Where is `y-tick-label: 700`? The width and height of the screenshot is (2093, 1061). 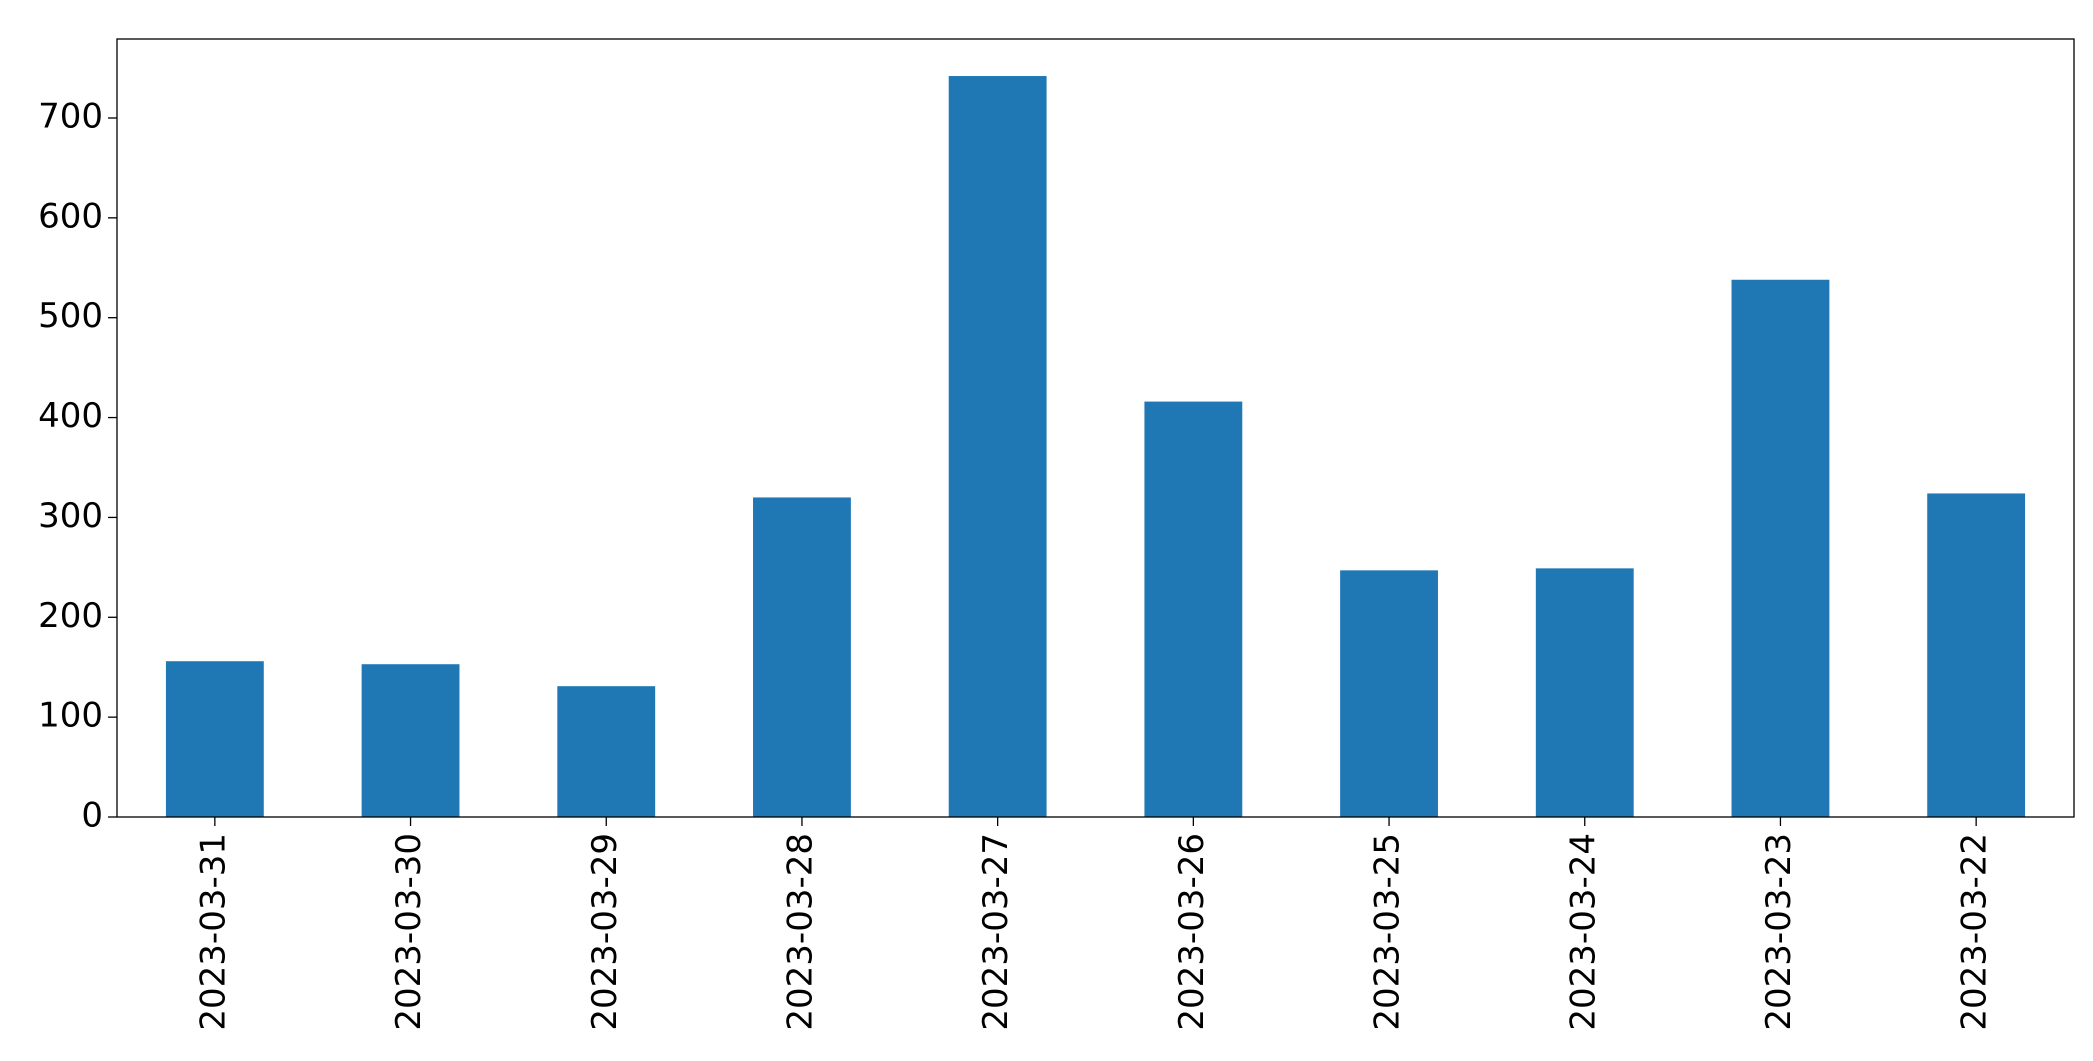 y-tick-label: 700 is located at coordinates (70, 116).